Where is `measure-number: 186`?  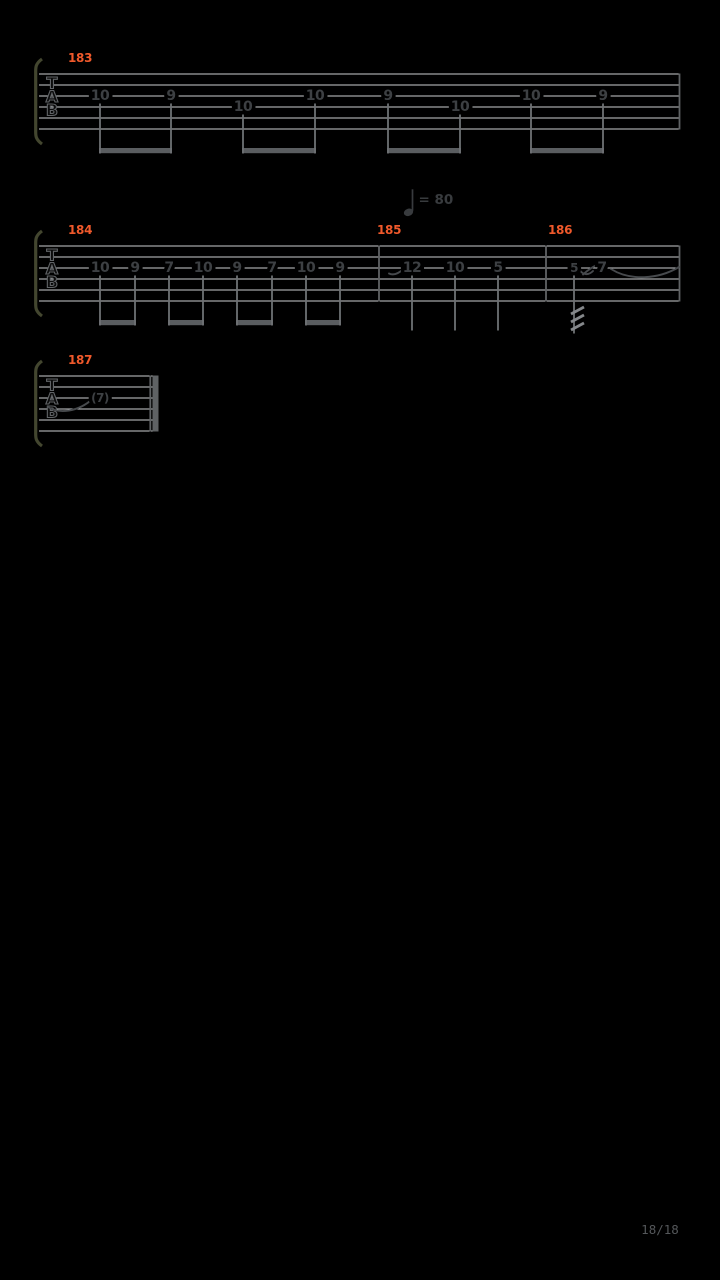 measure-number: 186 is located at coordinates (560, 230).